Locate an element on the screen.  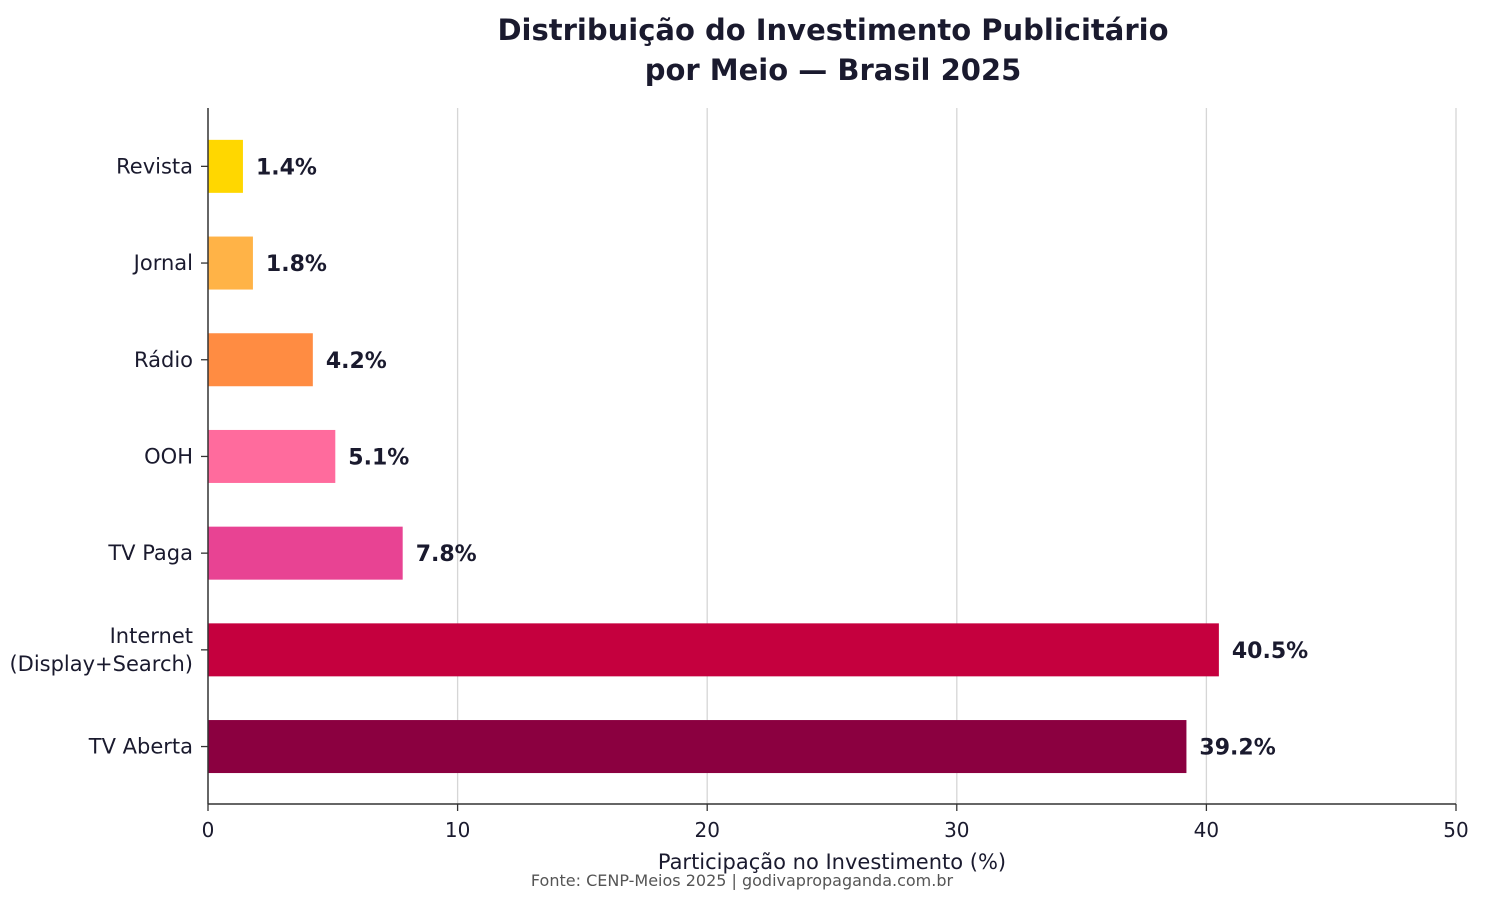
x-tick-label: 50 is located at coordinates (1455, 830).